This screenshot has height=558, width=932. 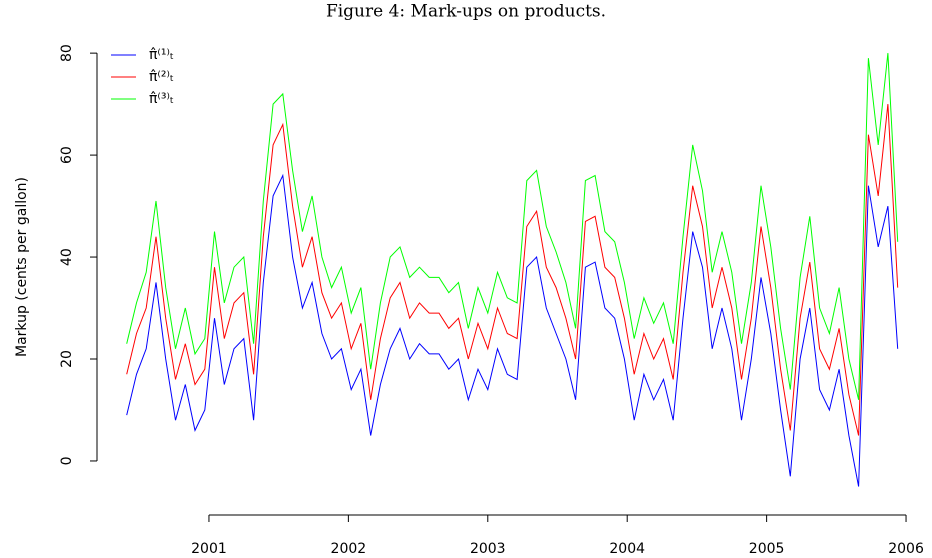 What do you see at coordinates (627, 549) in the screenshot?
I see `x-tick-label: 2004` at bounding box center [627, 549].